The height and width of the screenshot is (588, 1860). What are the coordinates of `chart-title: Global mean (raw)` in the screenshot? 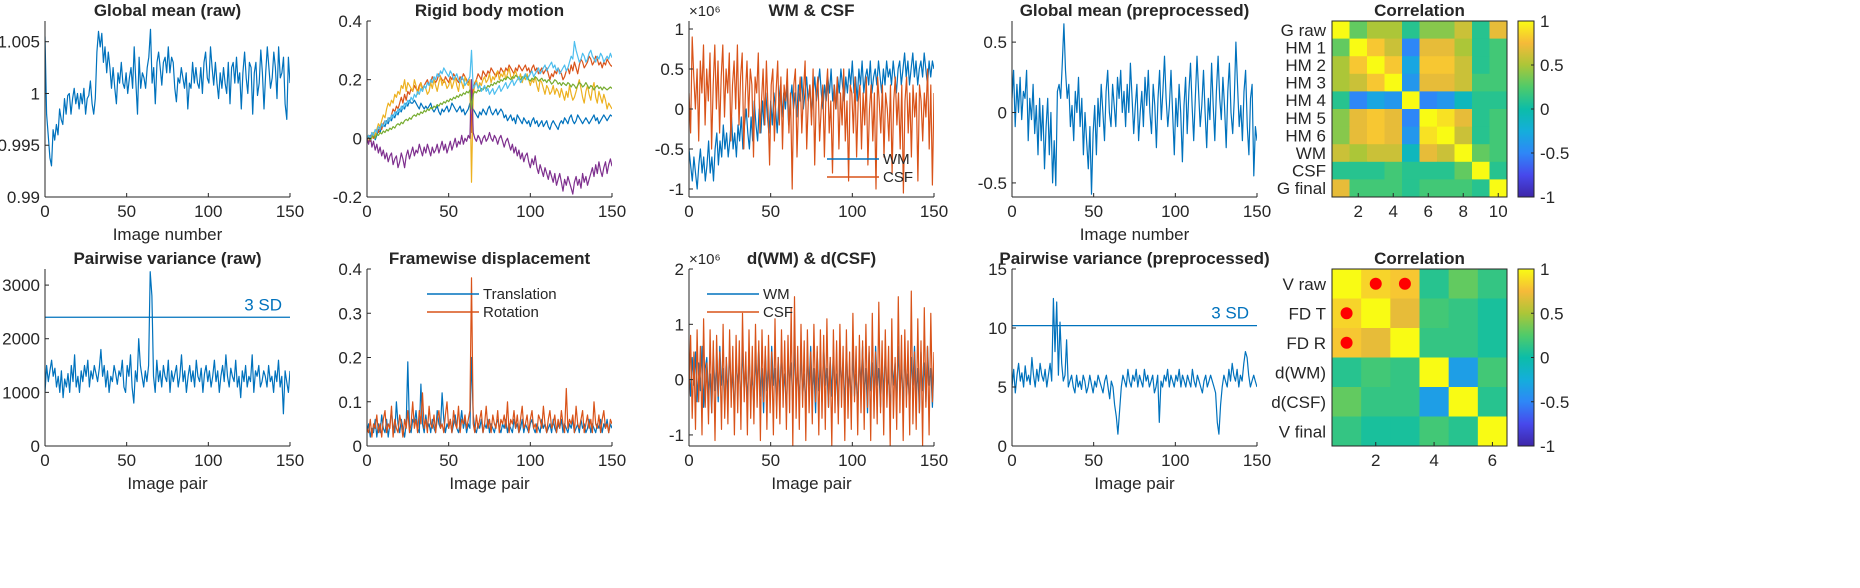 It's located at (167, 10).